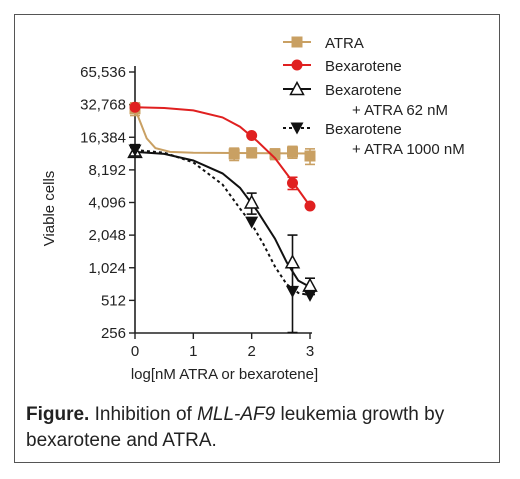 This screenshot has width=520, height=479. I want to click on y-tick-label: 1,024, so click(107, 268).